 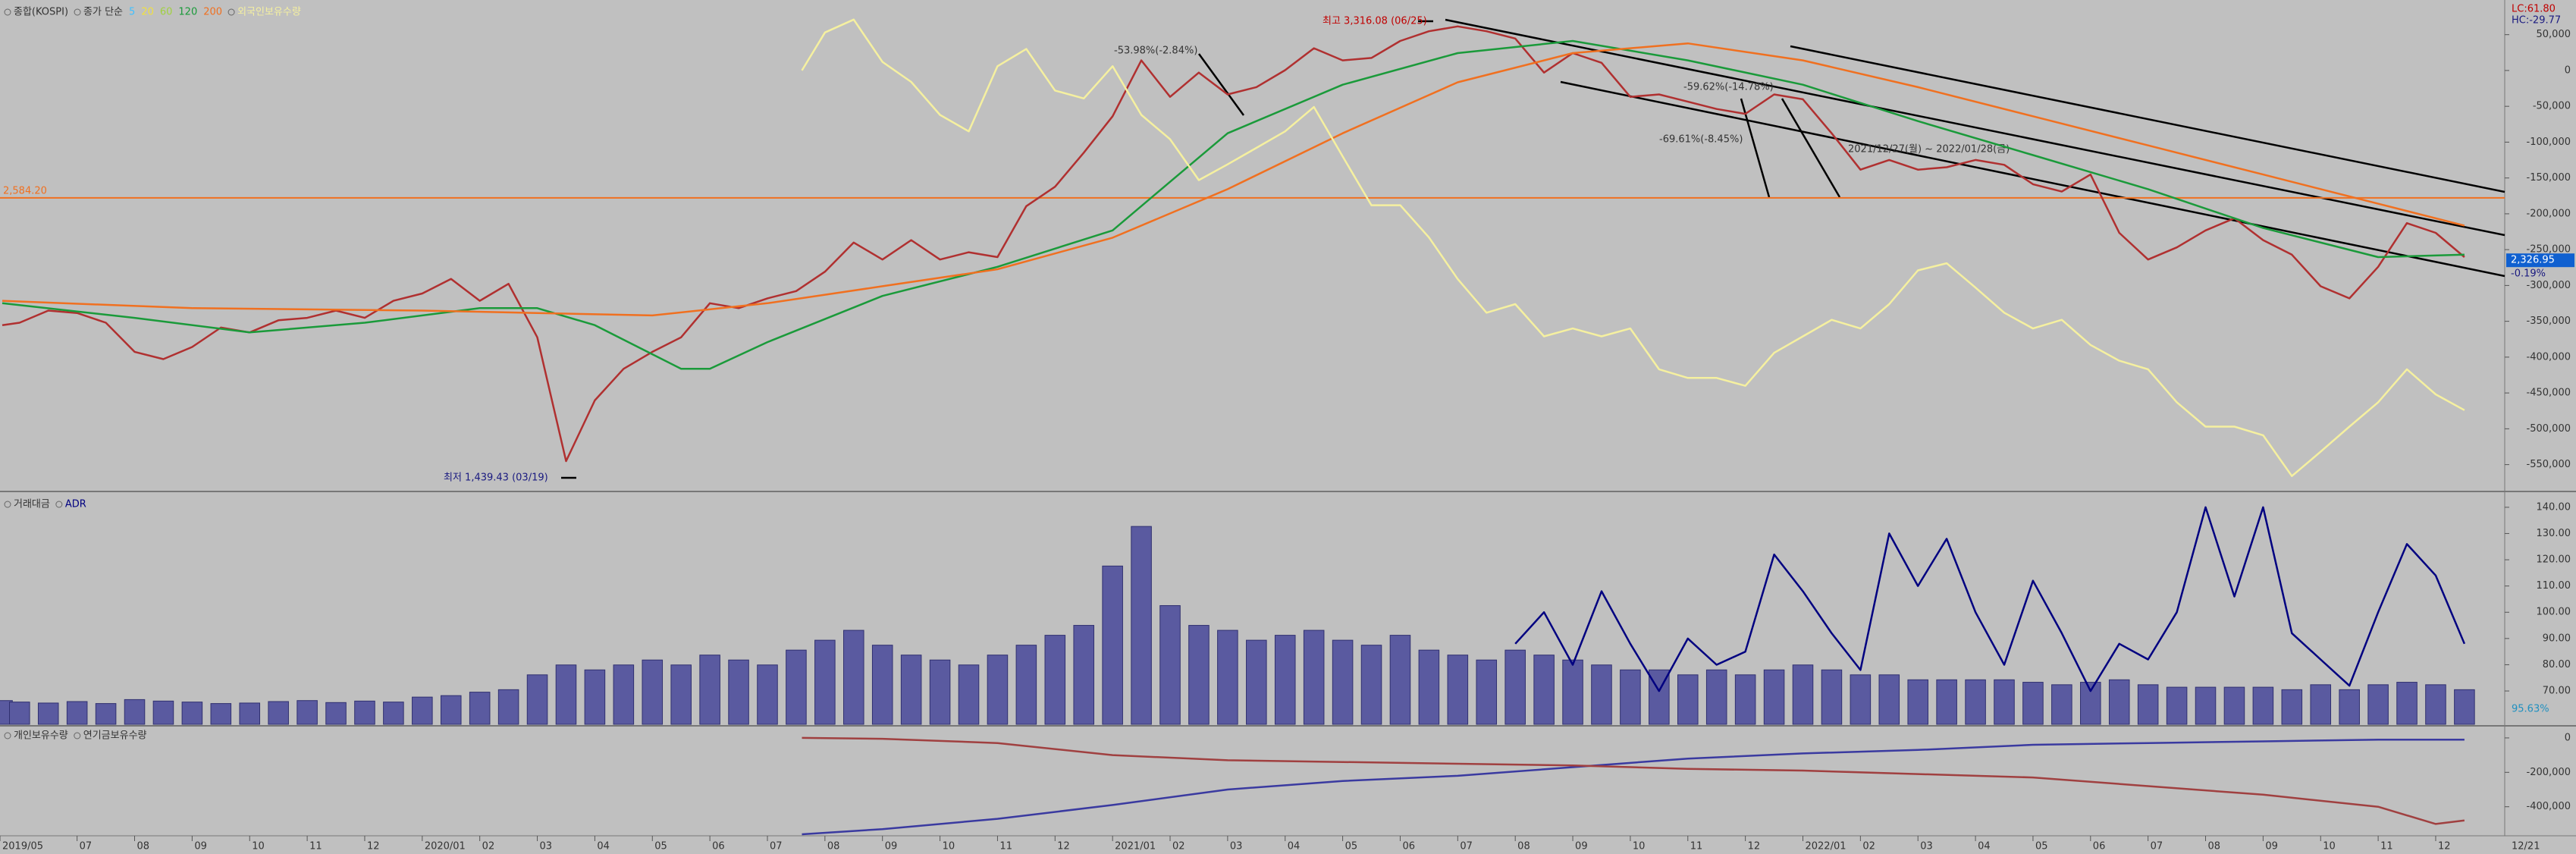 I want to click on y-tick-label: 70.00, so click(x=2557, y=691).